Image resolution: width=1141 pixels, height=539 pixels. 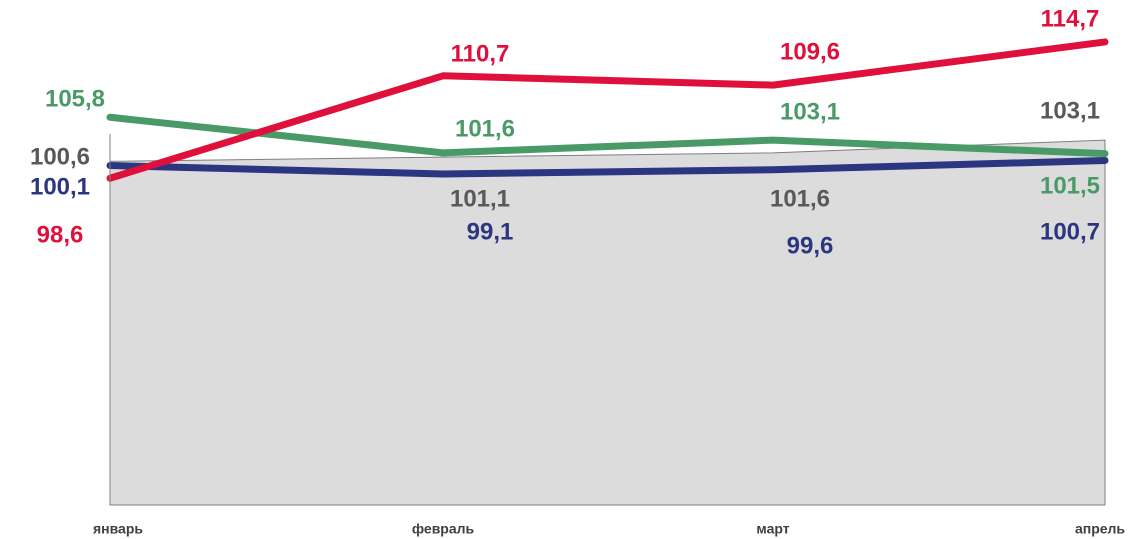 I want to click on data-label: 100,7, so click(x=1070, y=231).